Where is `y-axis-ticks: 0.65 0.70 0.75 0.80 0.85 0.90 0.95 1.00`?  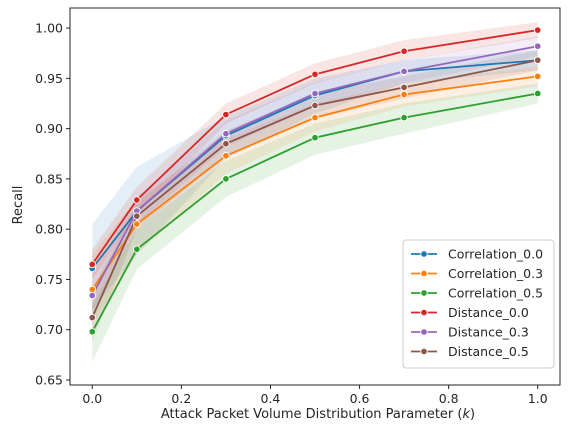
y-axis-ticks: 0.65 0.70 0.75 0.80 0.85 0.90 0.95 1.00 is located at coordinates (52, 204).